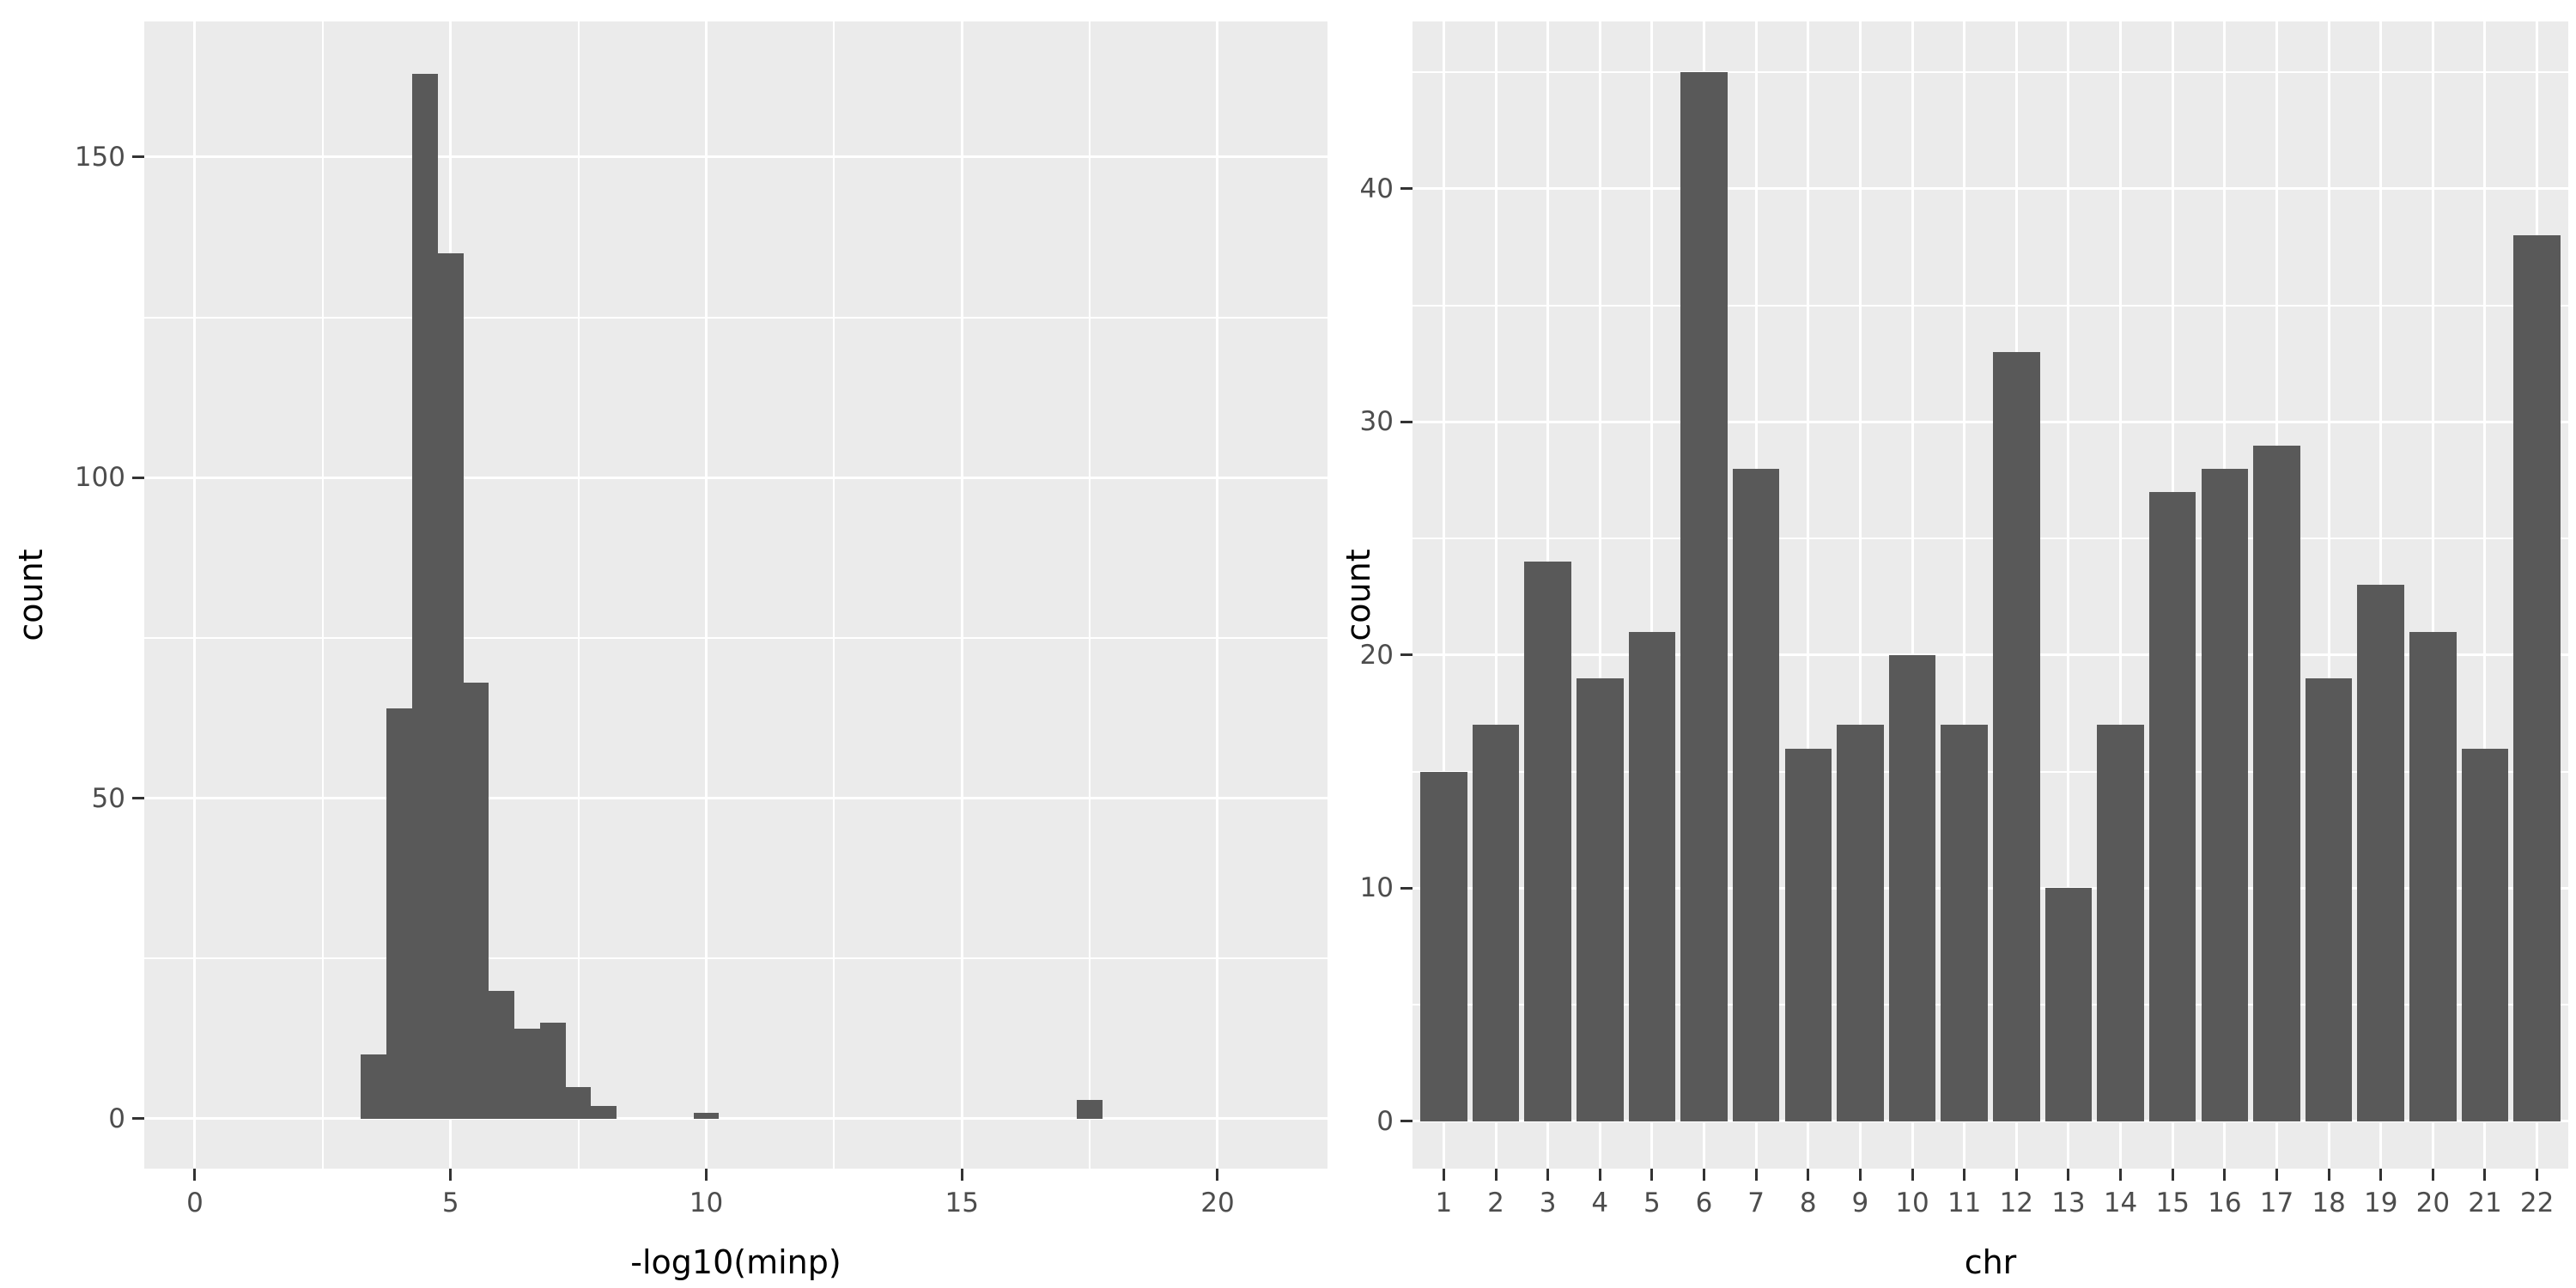  I want to click on x-tick-label: 4, so click(1600, 1203).